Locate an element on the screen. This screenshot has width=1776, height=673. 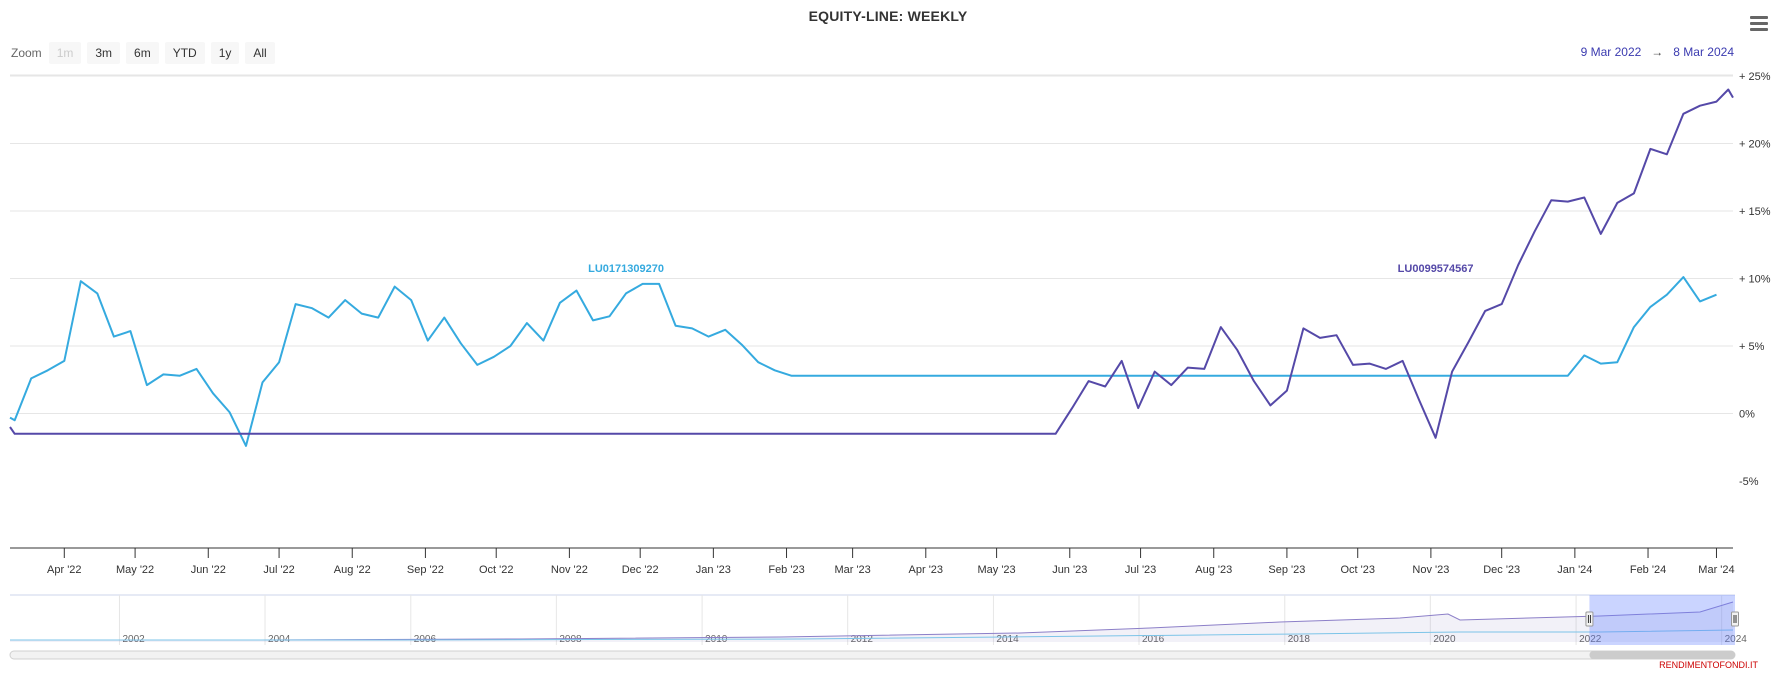
y-axis: -5% 0% + 5% + 10% + 15% + 20% + 25% is located at coordinates (1755, 279).